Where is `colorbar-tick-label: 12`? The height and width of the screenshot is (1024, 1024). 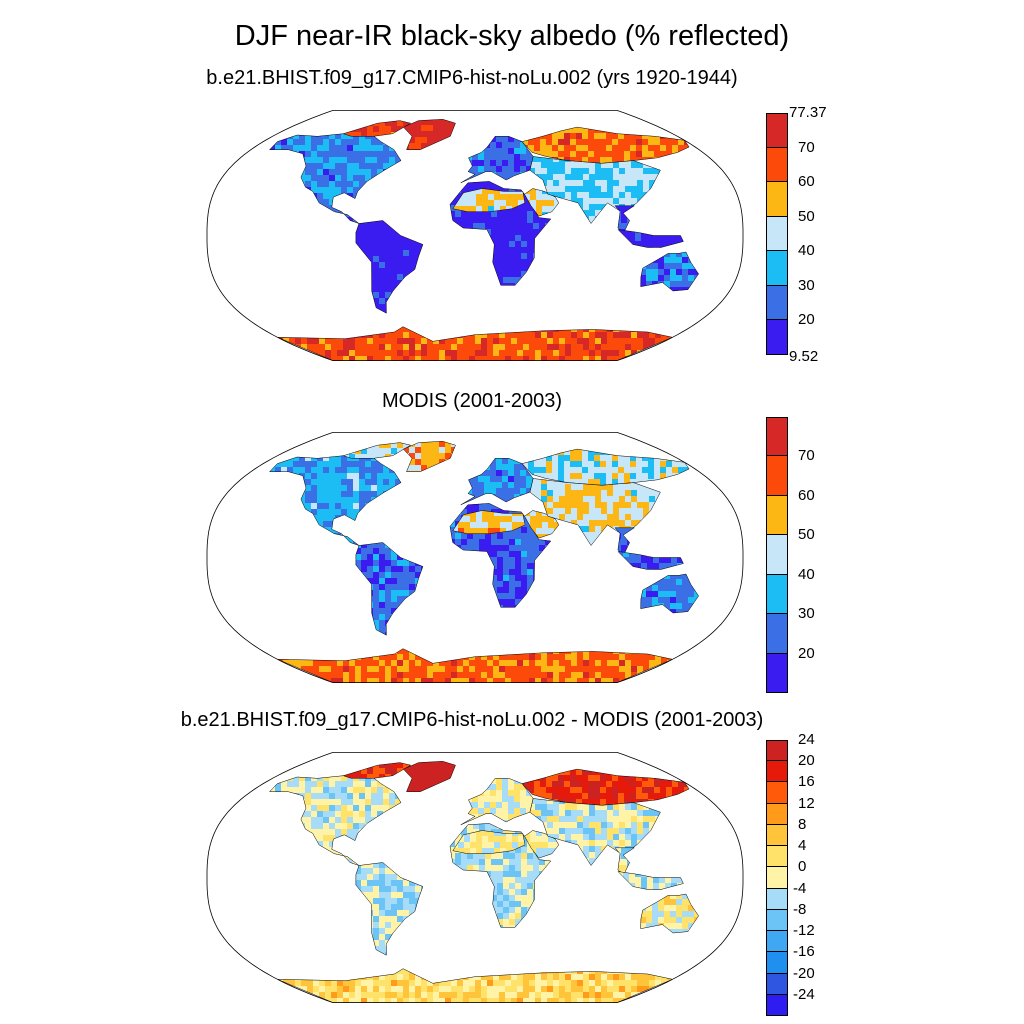
colorbar-tick-label: 12 is located at coordinates (806, 803).